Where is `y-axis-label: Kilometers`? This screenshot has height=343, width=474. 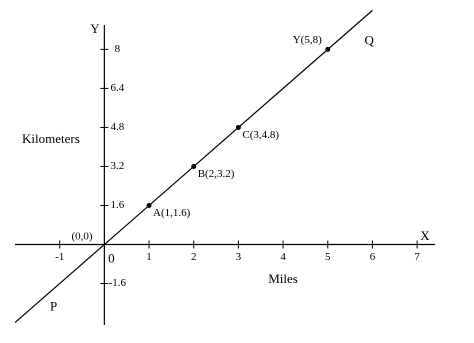
y-axis-label: Kilometers is located at coordinates (51, 138).